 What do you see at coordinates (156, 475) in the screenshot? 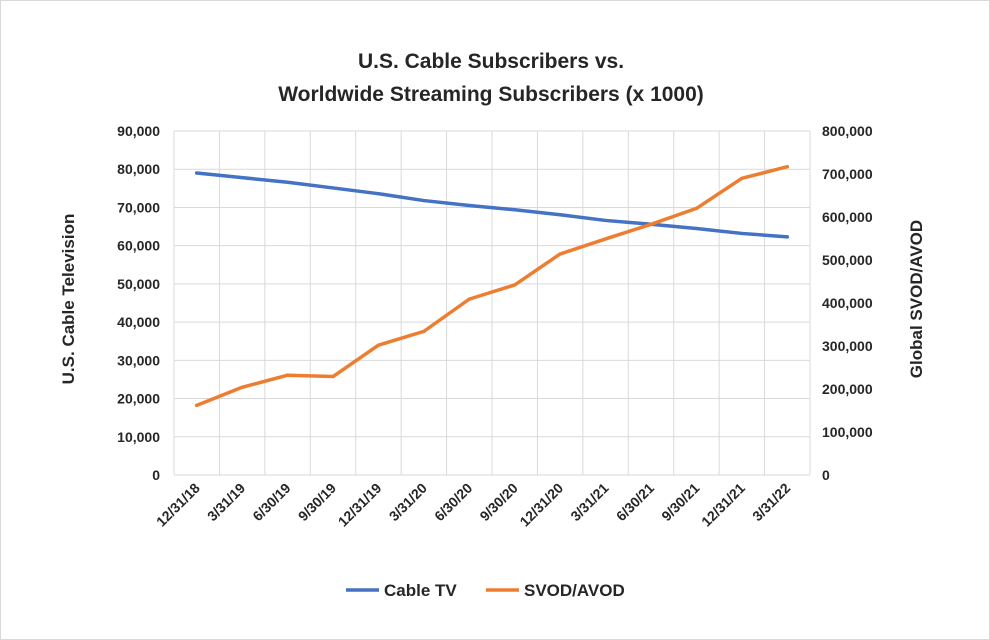
I see `left-tick-label: 0` at bounding box center [156, 475].